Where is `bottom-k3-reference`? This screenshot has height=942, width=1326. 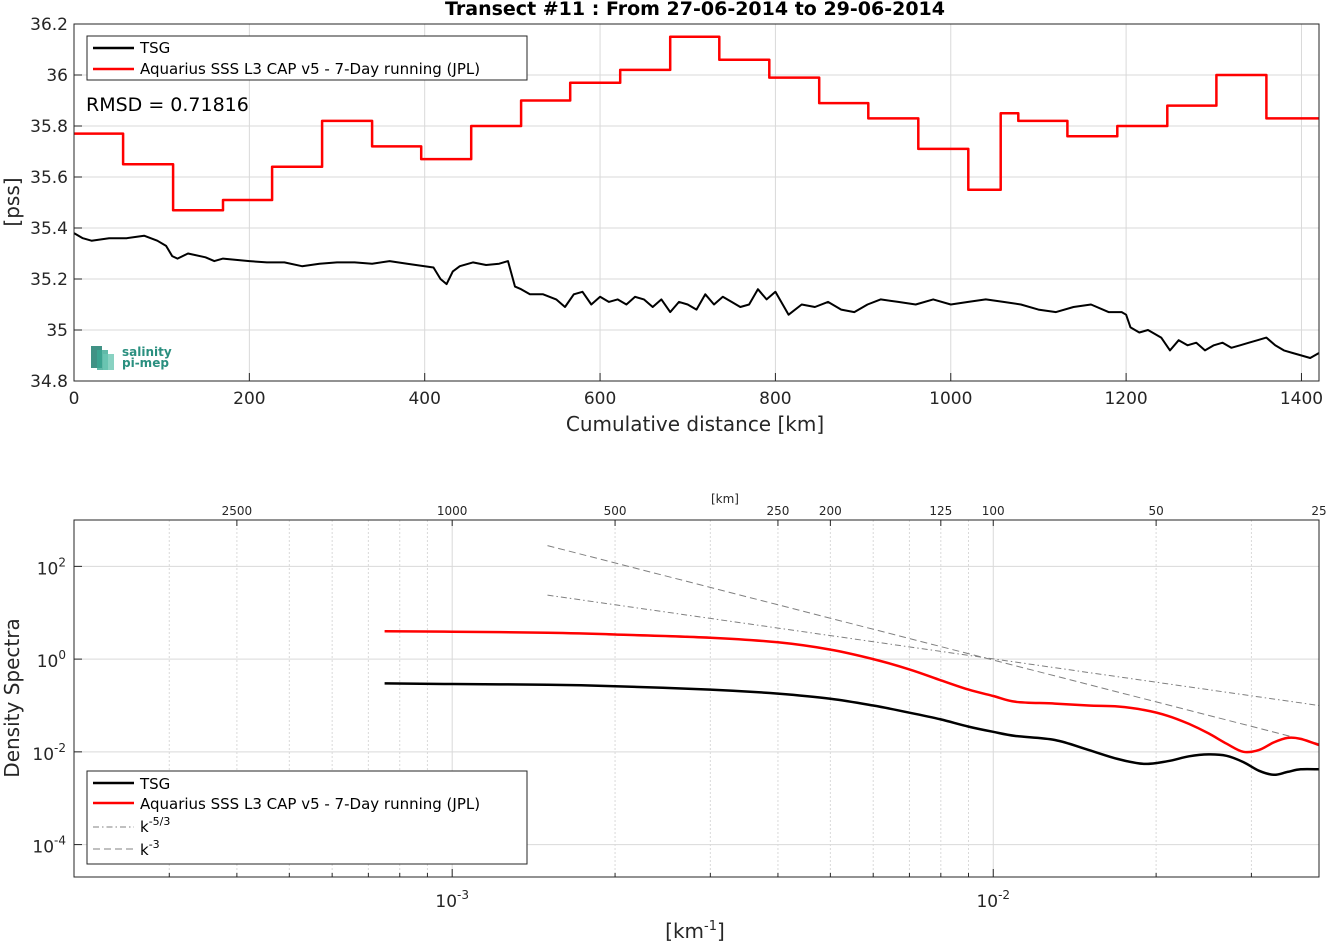
bottom-k3-reference is located at coordinates (933, 645).